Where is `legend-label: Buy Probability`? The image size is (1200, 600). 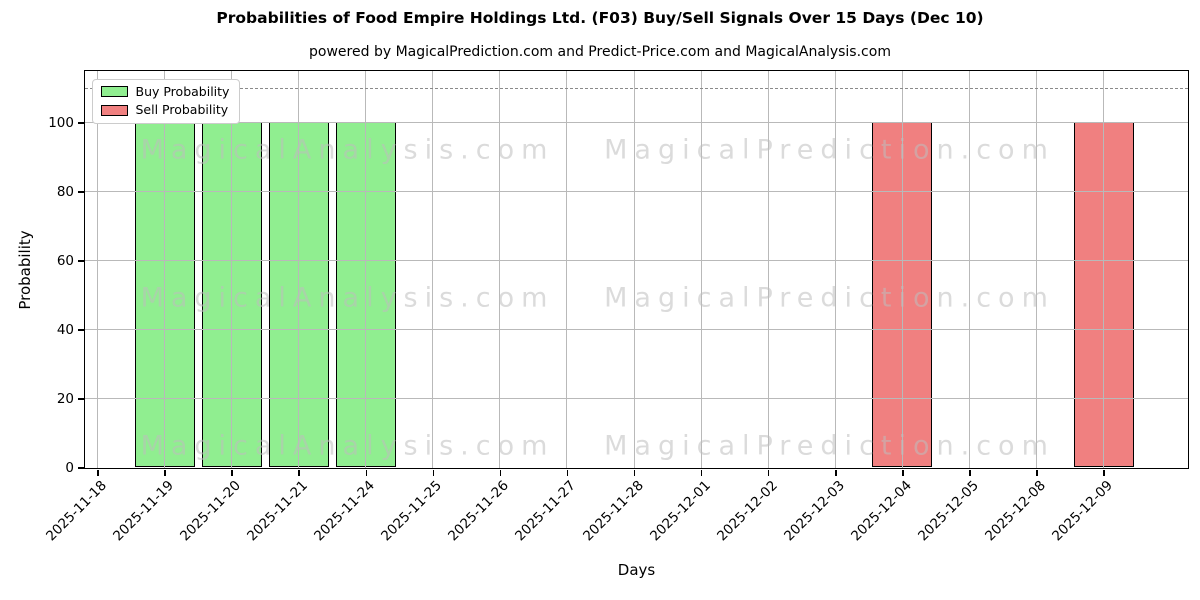
legend-label: Buy Probability is located at coordinates (182, 91).